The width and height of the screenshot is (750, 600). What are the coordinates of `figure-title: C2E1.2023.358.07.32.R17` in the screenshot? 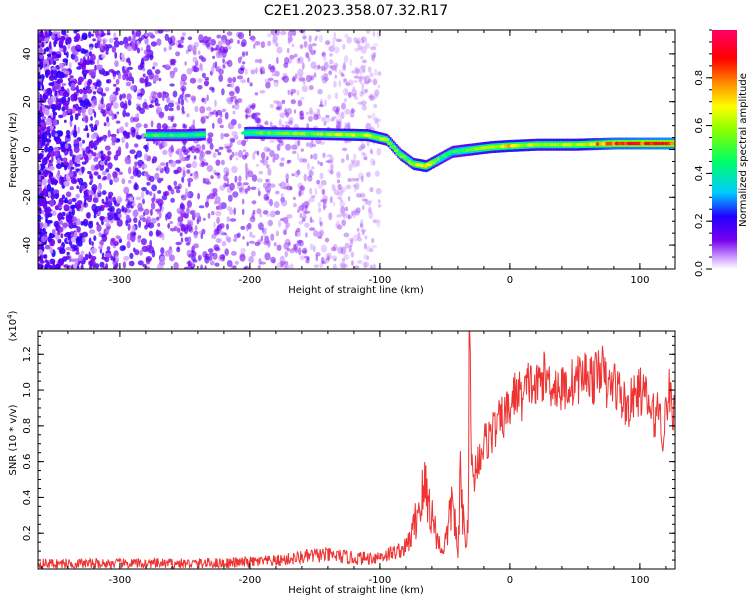 It's located at (356, 11).